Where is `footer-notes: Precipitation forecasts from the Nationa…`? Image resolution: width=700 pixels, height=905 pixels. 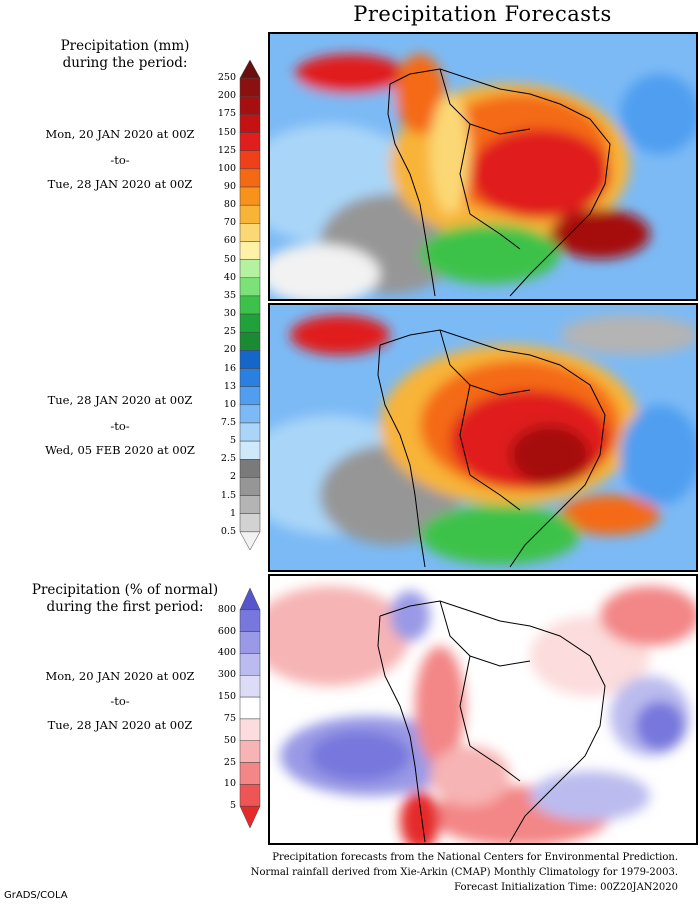
footer-notes: Precipitation forecasts from the Nationa… is located at coordinates (458, 872).